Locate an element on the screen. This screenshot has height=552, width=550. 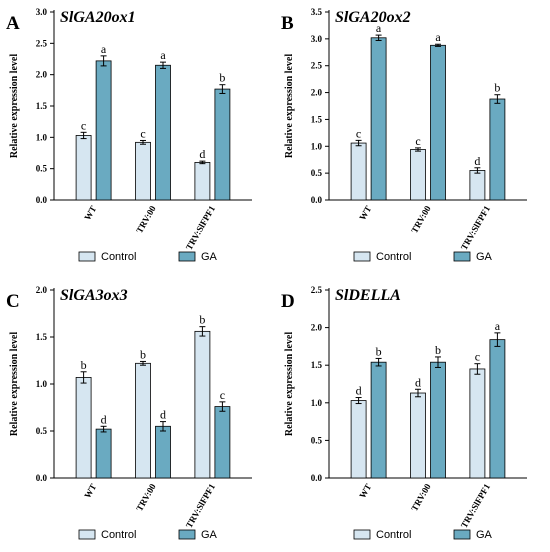
panel-letter: D is located at coordinates (288, 301).